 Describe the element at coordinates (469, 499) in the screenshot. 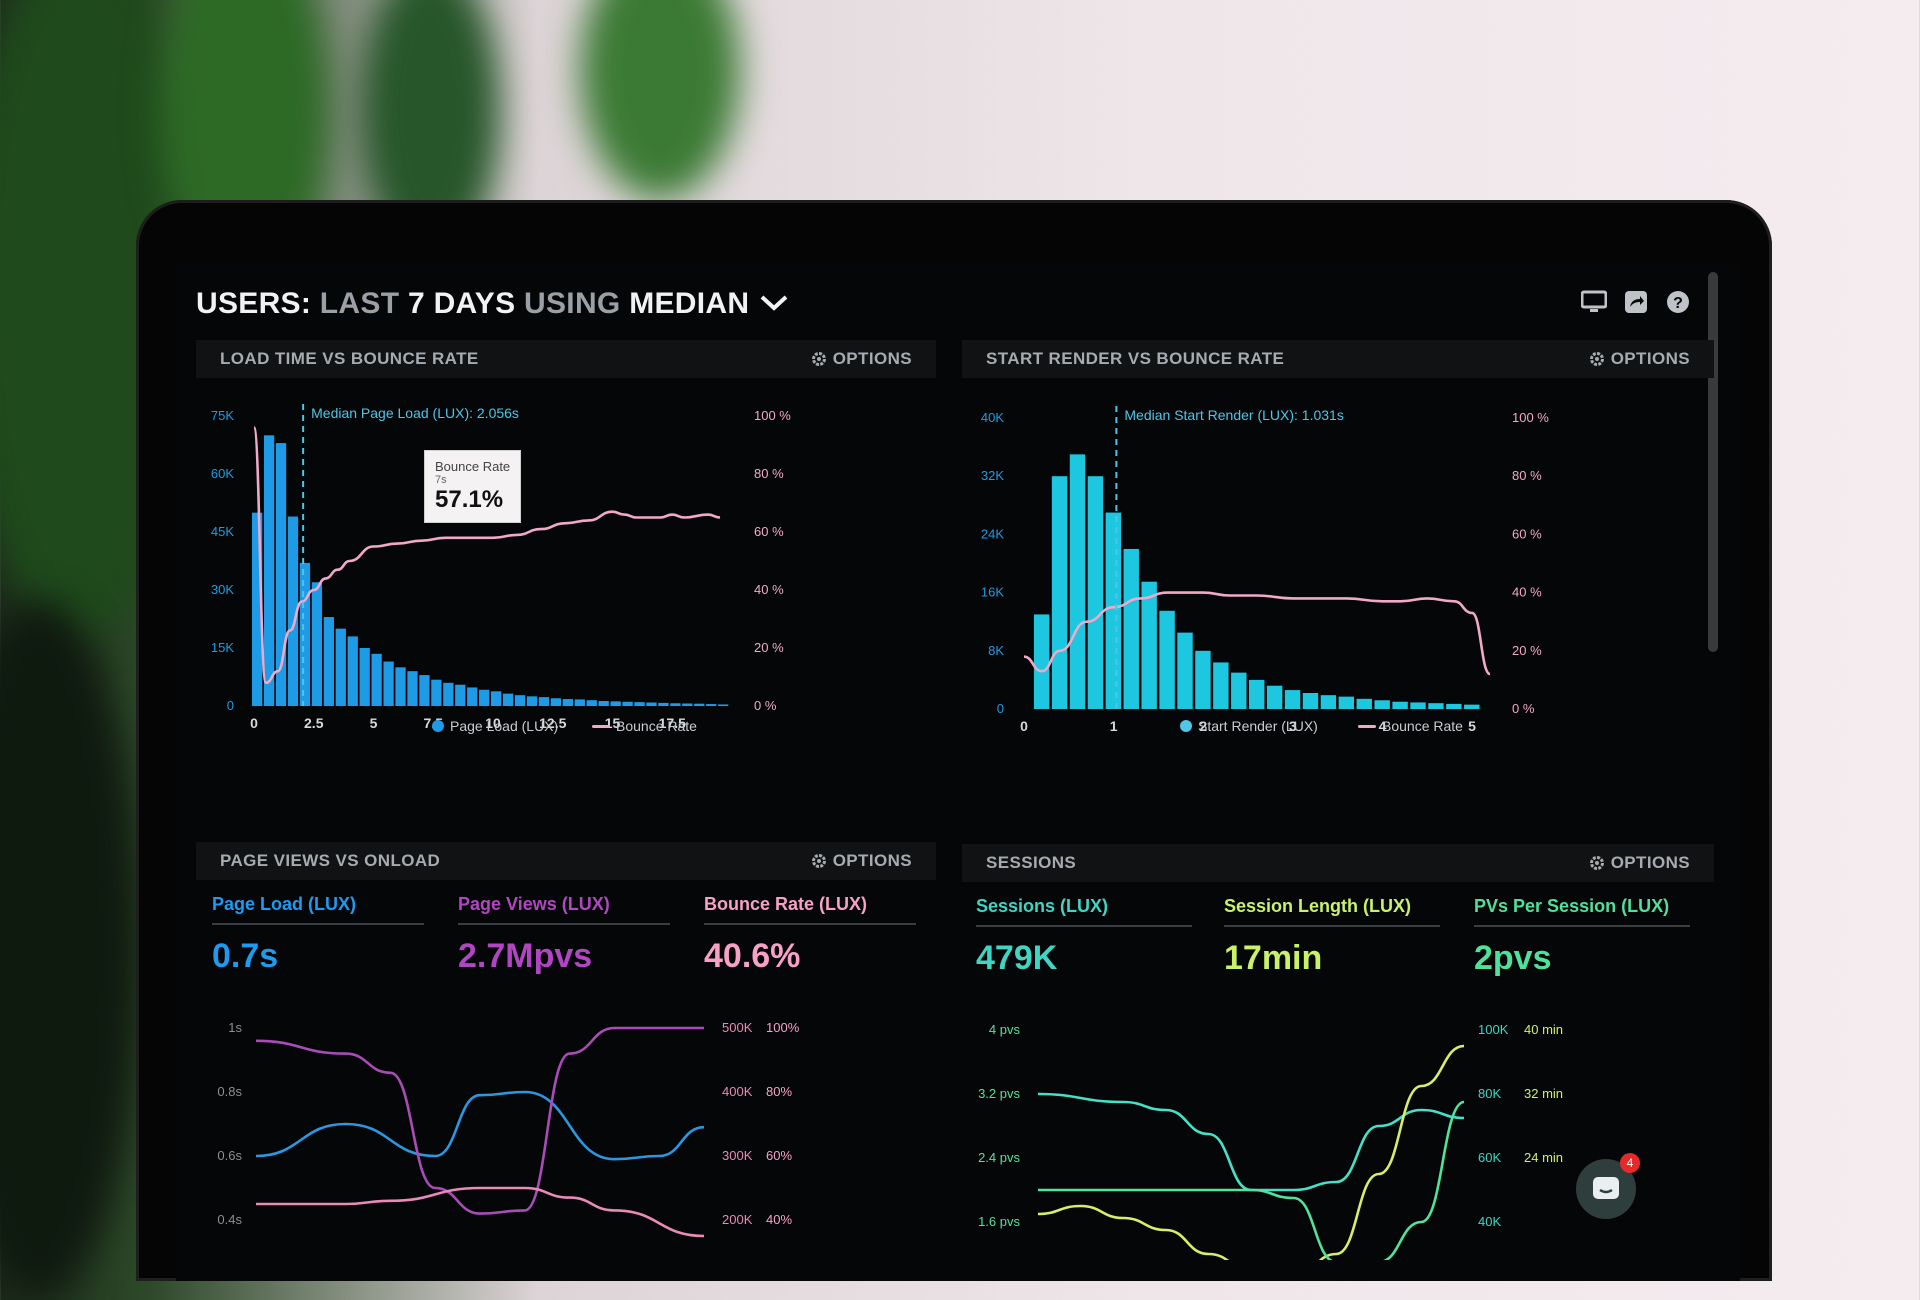

I see `tooltip-value: 57.1%` at that location.